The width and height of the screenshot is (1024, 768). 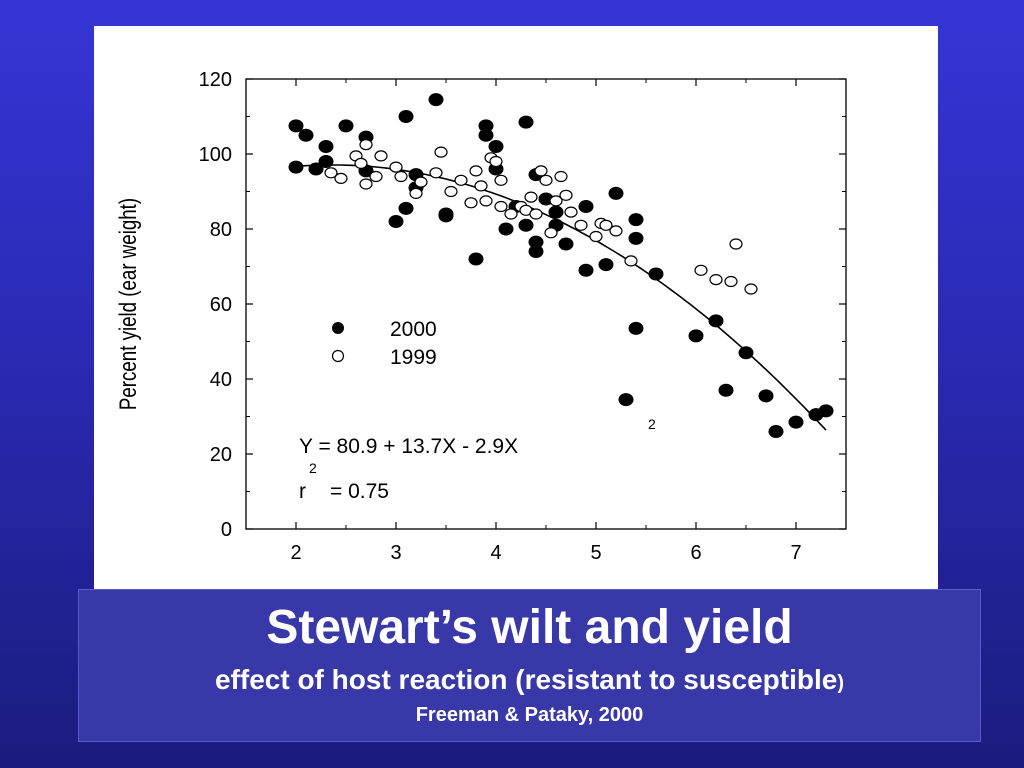 What do you see at coordinates (652, 424) in the screenshot?
I see `equation-superscript: 2` at bounding box center [652, 424].